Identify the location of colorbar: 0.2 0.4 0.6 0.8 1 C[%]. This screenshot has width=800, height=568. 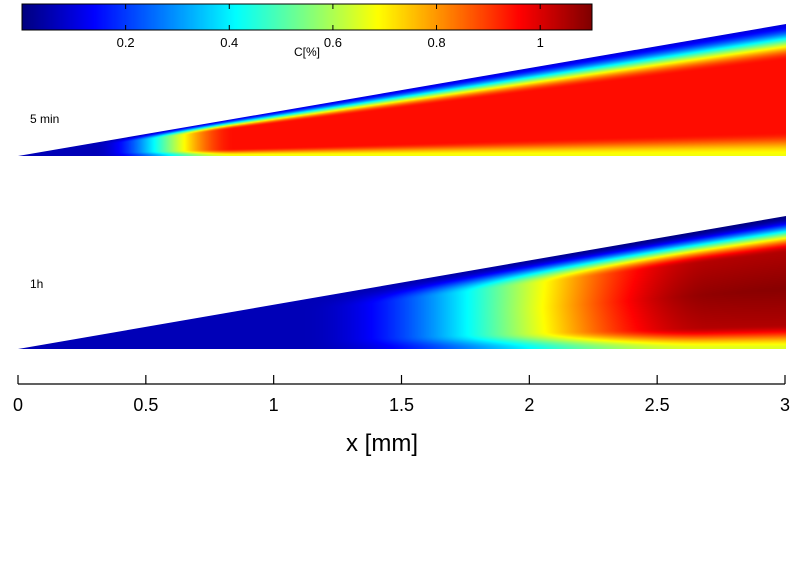
(307, 31).